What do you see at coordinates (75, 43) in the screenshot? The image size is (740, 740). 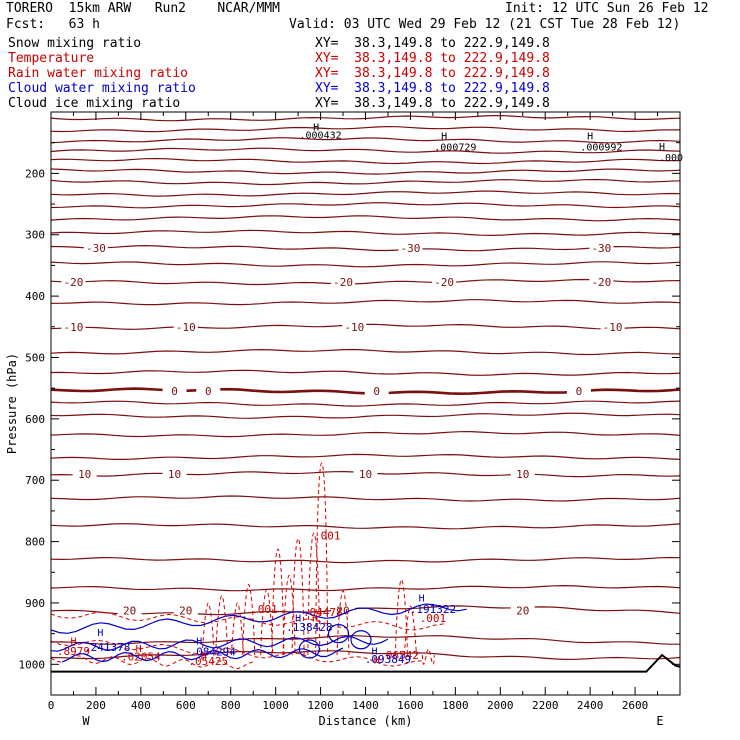 I see `field-snow: Snow mixing ratio` at bounding box center [75, 43].